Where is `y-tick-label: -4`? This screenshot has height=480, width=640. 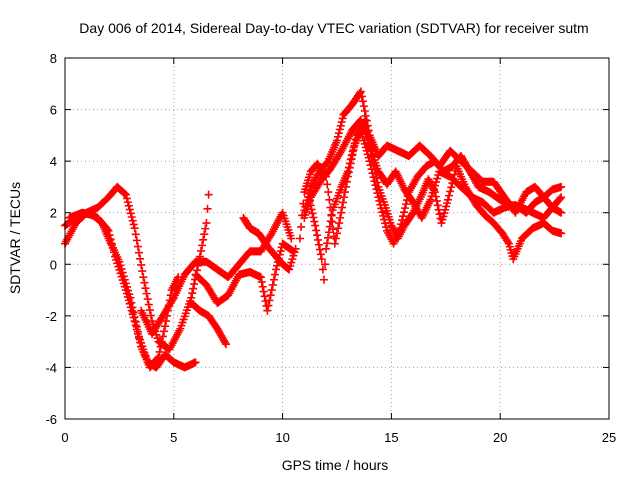
y-tick-label: -4 is located at coordinates (51, 367).